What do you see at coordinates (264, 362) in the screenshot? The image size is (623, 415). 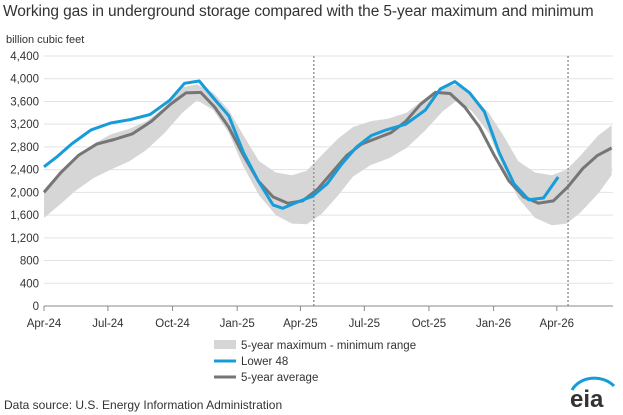 I see `legend-label-lower-48: Lower 48` at bounding box center [264, 362].